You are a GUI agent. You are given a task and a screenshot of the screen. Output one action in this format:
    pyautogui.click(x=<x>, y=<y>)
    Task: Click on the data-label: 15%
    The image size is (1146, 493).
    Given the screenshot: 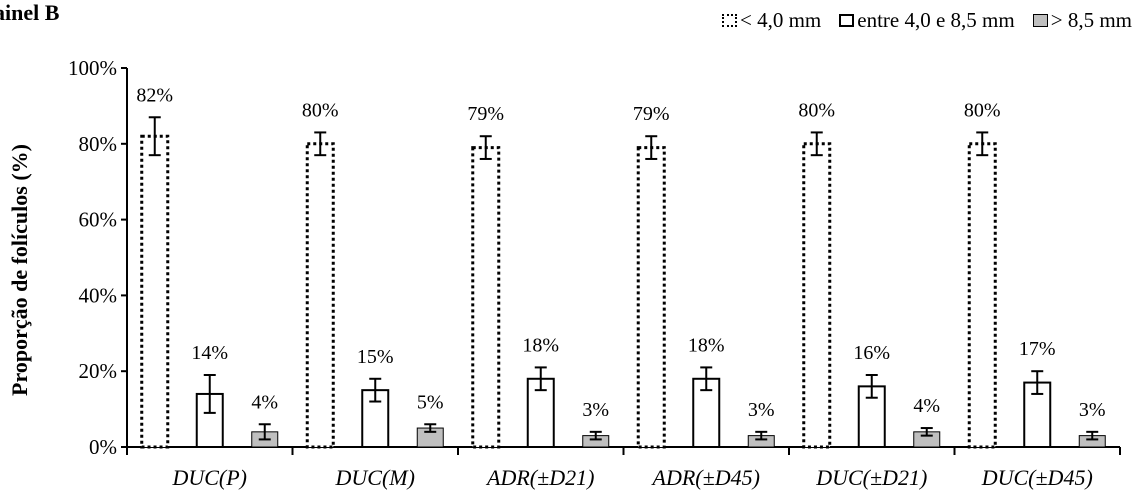 What is the action you would take?
    pyautogui.click(x=375, y=357)
    